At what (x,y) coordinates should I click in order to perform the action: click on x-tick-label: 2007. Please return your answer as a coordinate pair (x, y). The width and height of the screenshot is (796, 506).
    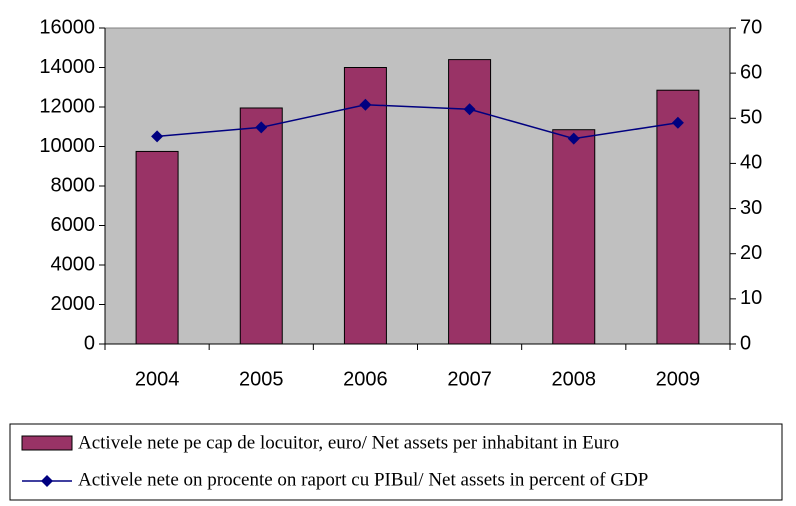
    Looking at the image, I should click on (469, 379).